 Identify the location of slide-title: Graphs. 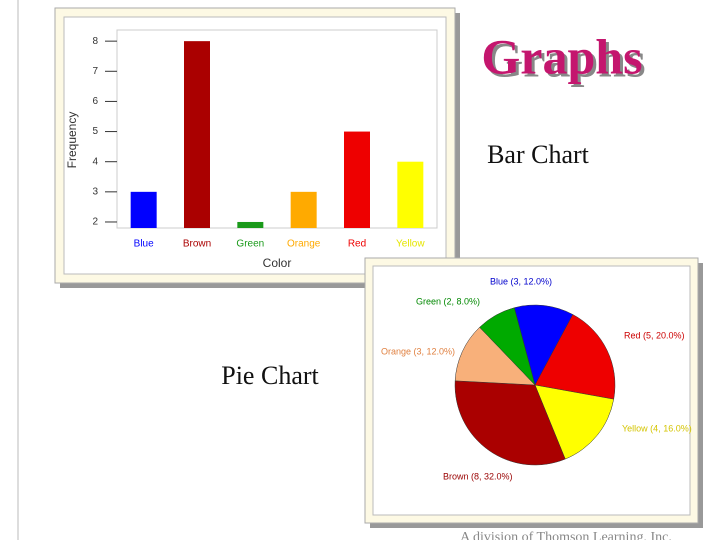
(561, 56).